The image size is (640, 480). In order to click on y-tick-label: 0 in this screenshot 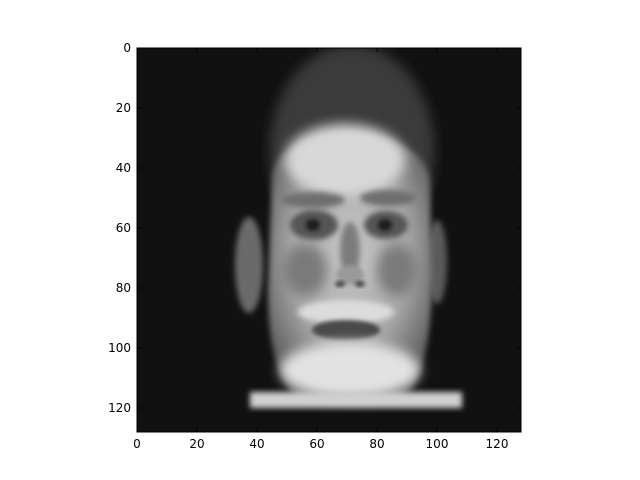, I will do `click(127, 48)`.